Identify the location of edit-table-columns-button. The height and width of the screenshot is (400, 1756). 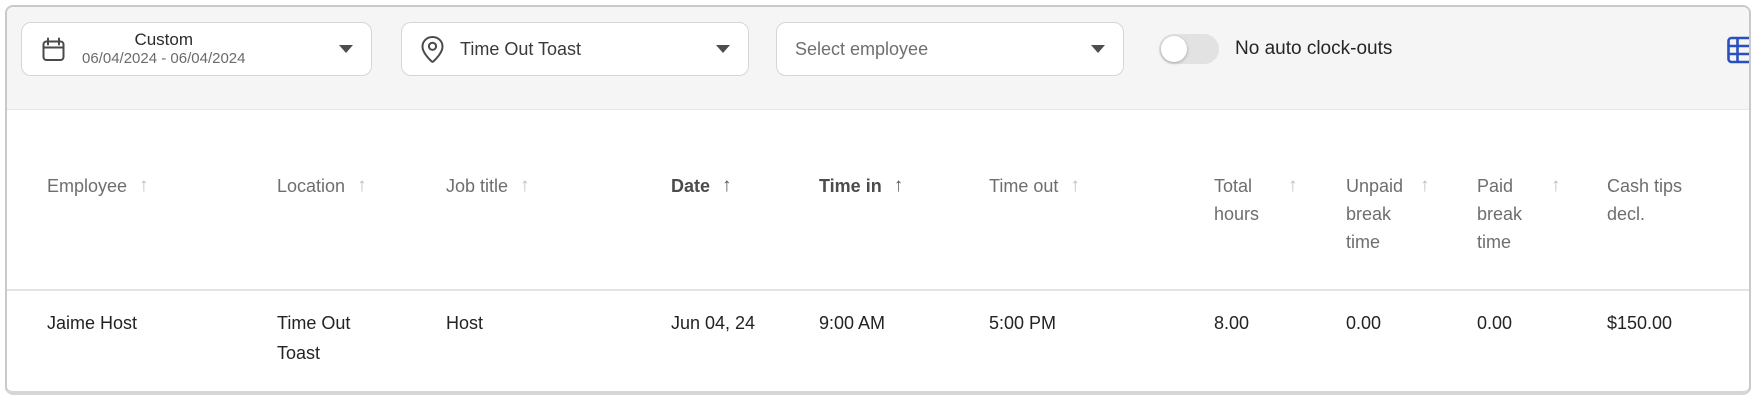
(1738, 50).